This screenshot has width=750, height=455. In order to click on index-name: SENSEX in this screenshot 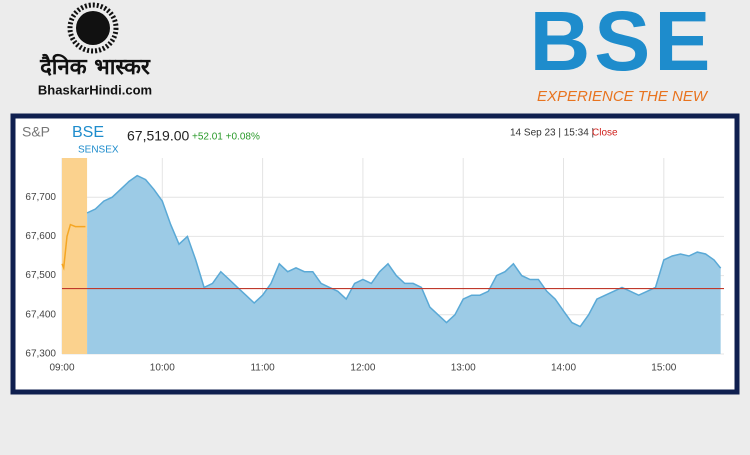, I will do `click(98, 150)`.